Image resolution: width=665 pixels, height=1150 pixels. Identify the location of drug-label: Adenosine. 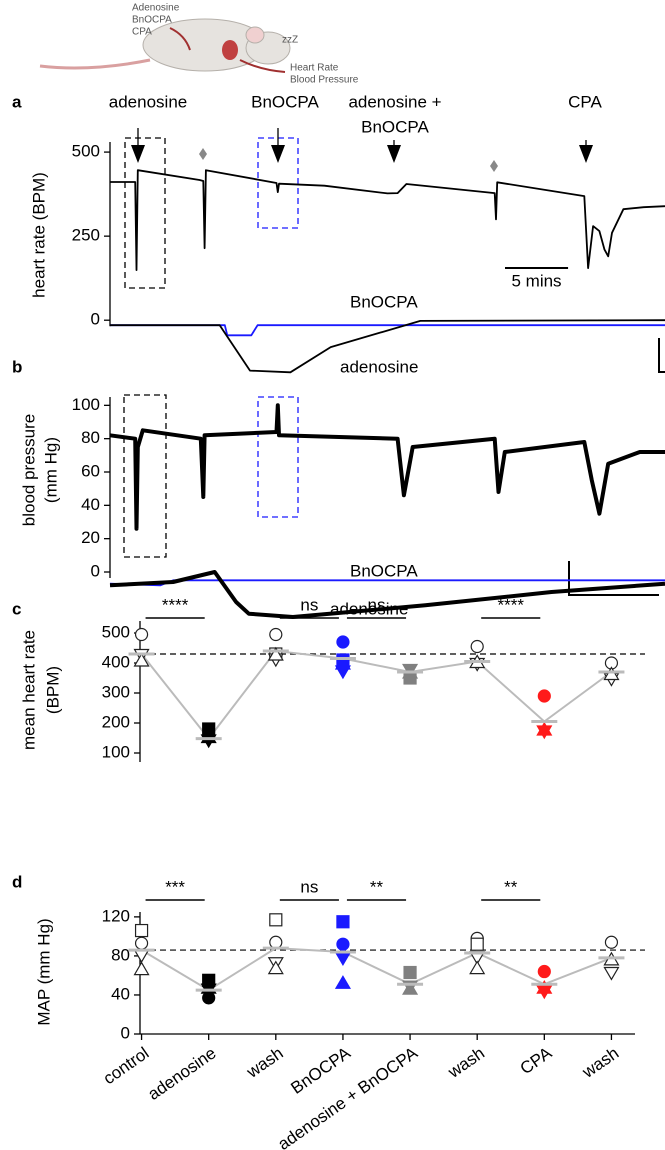
(156, 8).